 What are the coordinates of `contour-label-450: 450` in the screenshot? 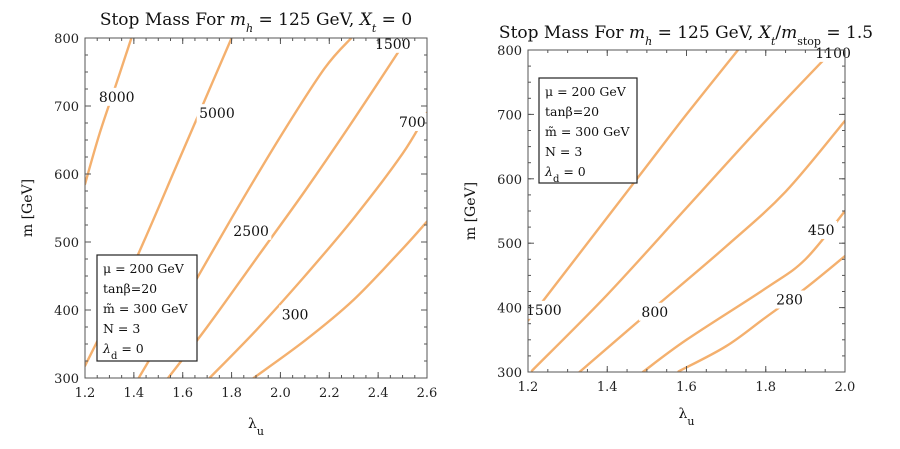 It's located at (821, 231).